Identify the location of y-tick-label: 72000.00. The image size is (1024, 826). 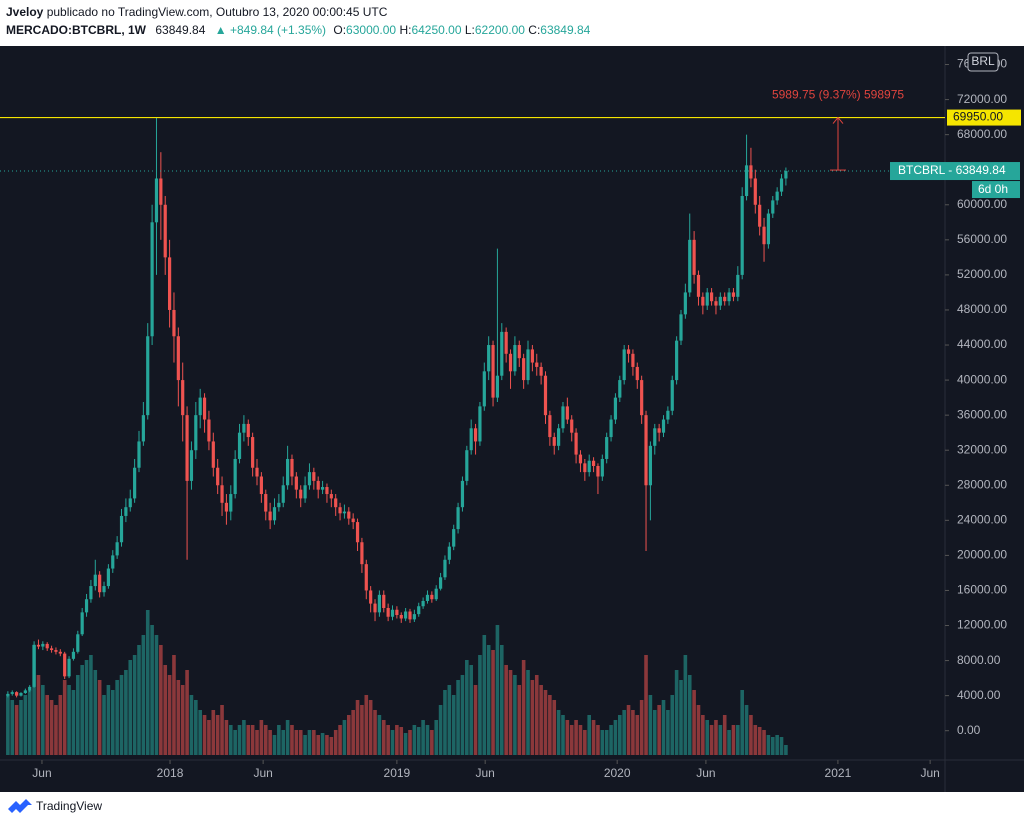
(982, 99).